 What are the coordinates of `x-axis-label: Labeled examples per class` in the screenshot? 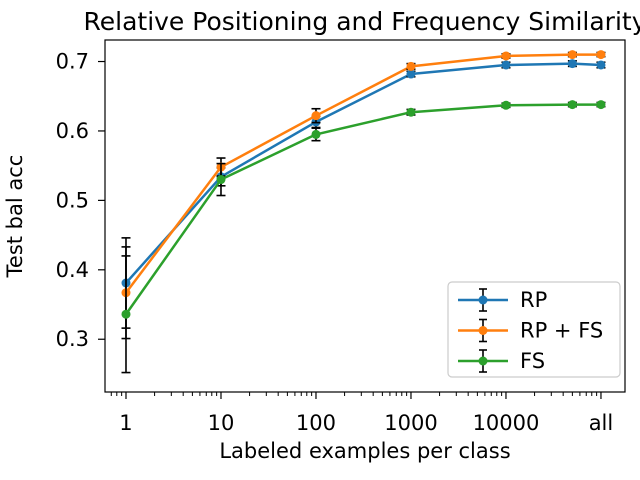 It's located at (364, 451).